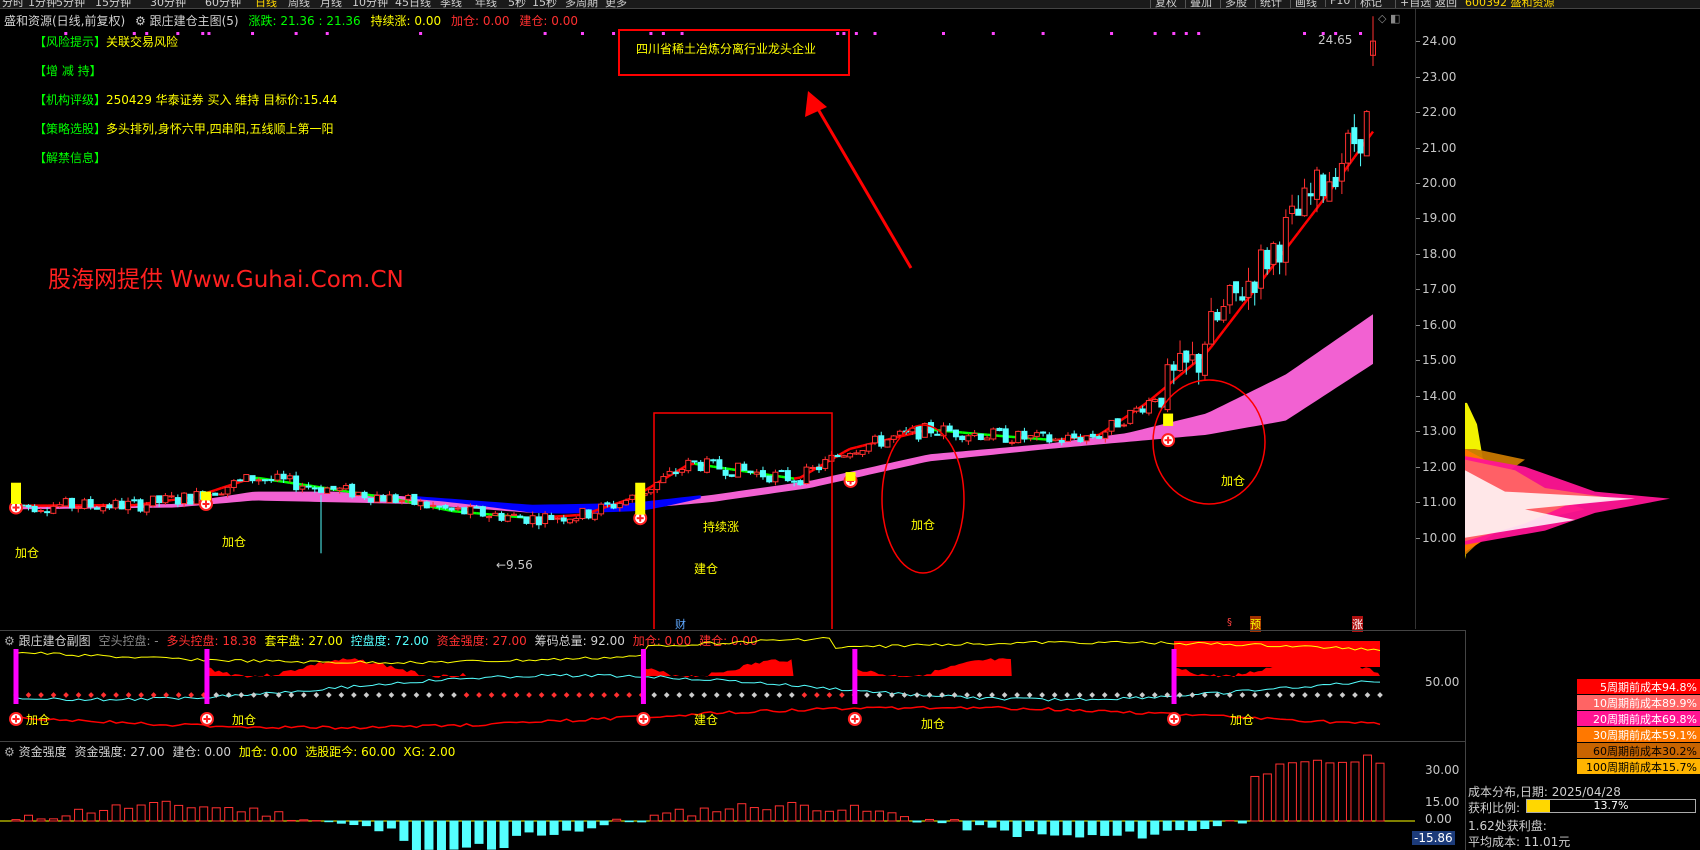  I want to click on indicator-name: 跟庄建仓主图(5), so click(194, 21).